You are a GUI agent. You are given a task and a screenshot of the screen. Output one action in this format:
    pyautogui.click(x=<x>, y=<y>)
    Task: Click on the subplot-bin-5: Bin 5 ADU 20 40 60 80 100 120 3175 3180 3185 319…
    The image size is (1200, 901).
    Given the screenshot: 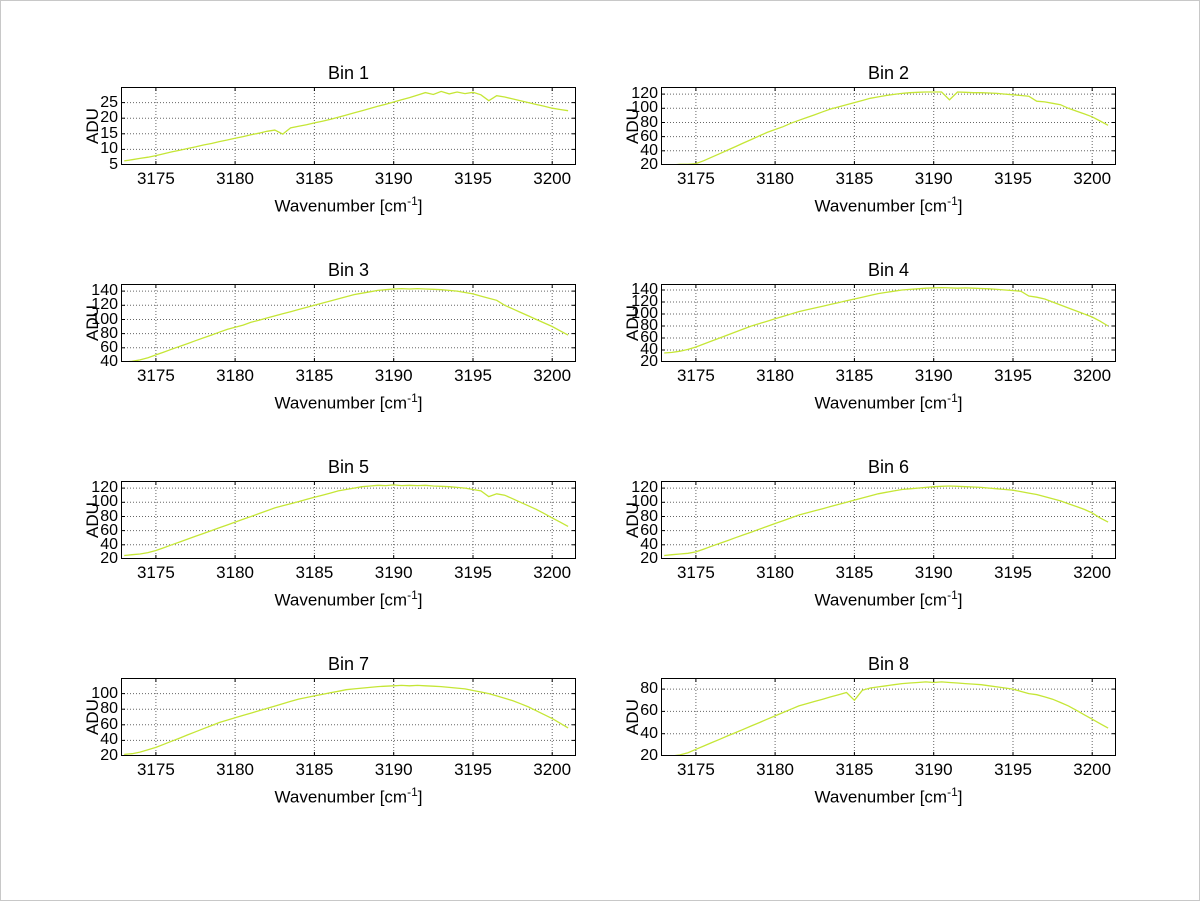 What is the action you would take?
    pyautogui.click(x=316, y=542)
    